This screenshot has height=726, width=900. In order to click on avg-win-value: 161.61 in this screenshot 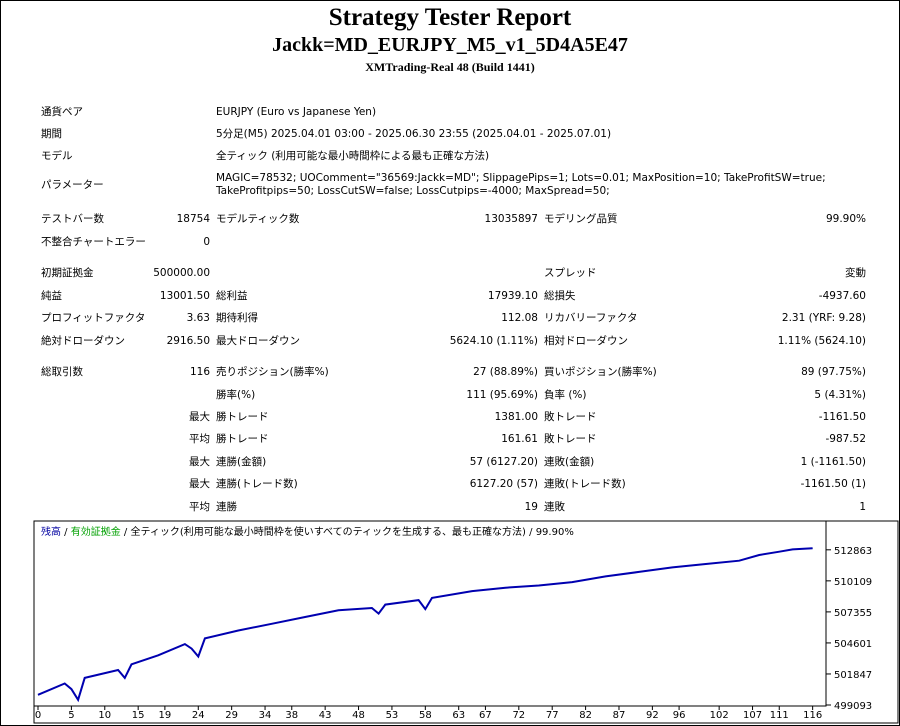, I will do `click(519, 439)`.